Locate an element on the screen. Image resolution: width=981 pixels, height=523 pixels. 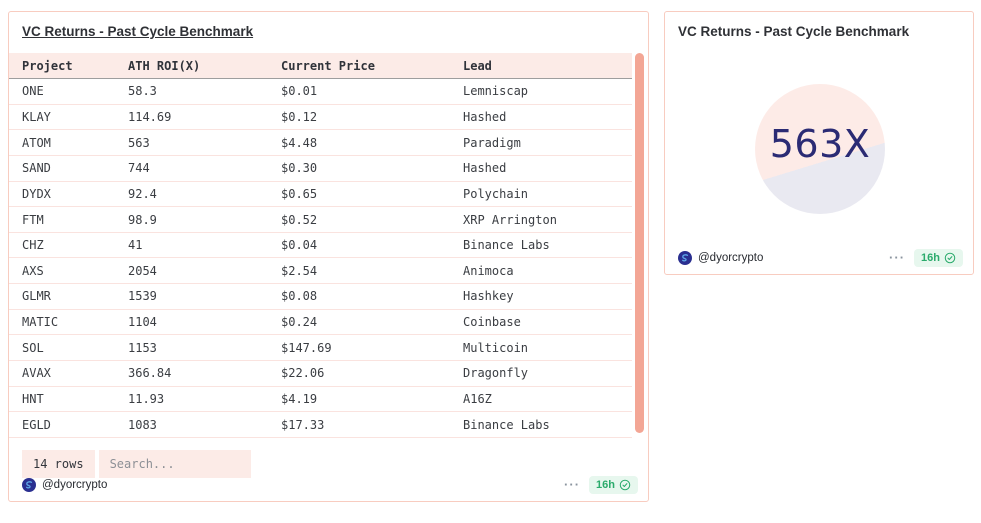
table-row: MATIC 1104 $0.24 Coinbase is located at coordinates (320, 323).